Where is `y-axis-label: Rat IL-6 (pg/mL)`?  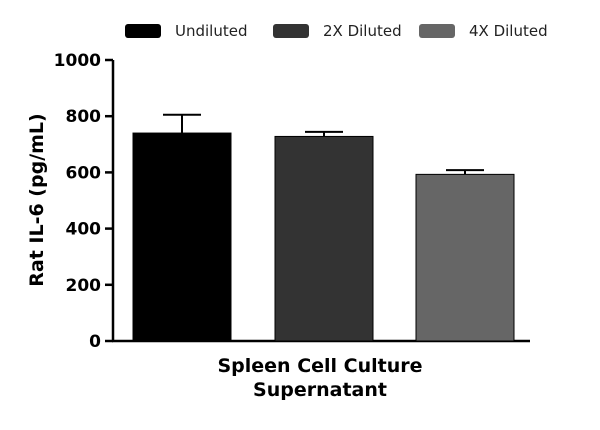
y-axis-label: Rat IL-6 (pg/mL) is located at coordinates (37, 199).